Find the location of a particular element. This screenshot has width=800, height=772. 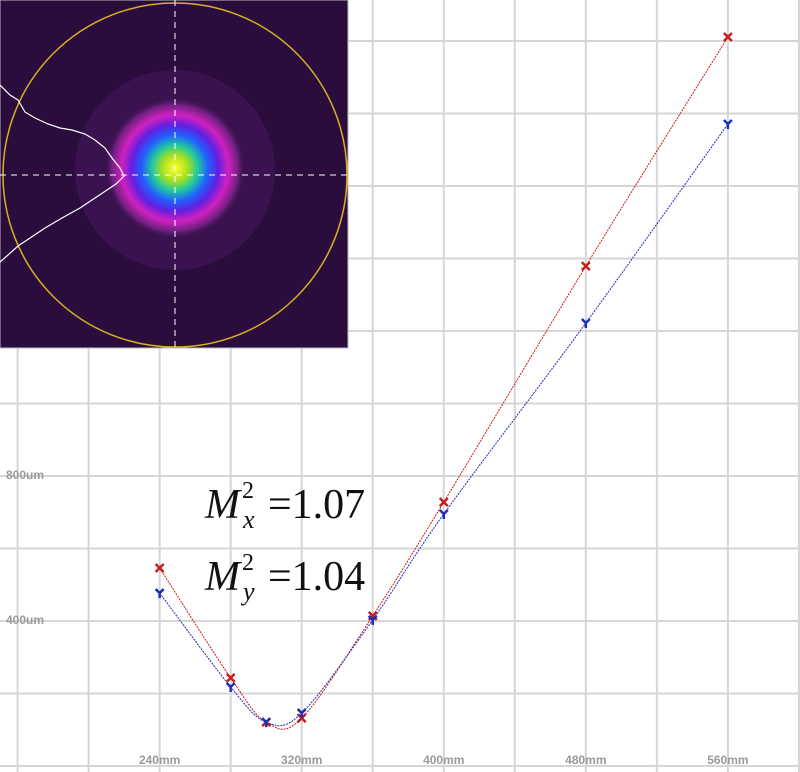

x-tick-label: 240mm is located at coordinates (159, 760).